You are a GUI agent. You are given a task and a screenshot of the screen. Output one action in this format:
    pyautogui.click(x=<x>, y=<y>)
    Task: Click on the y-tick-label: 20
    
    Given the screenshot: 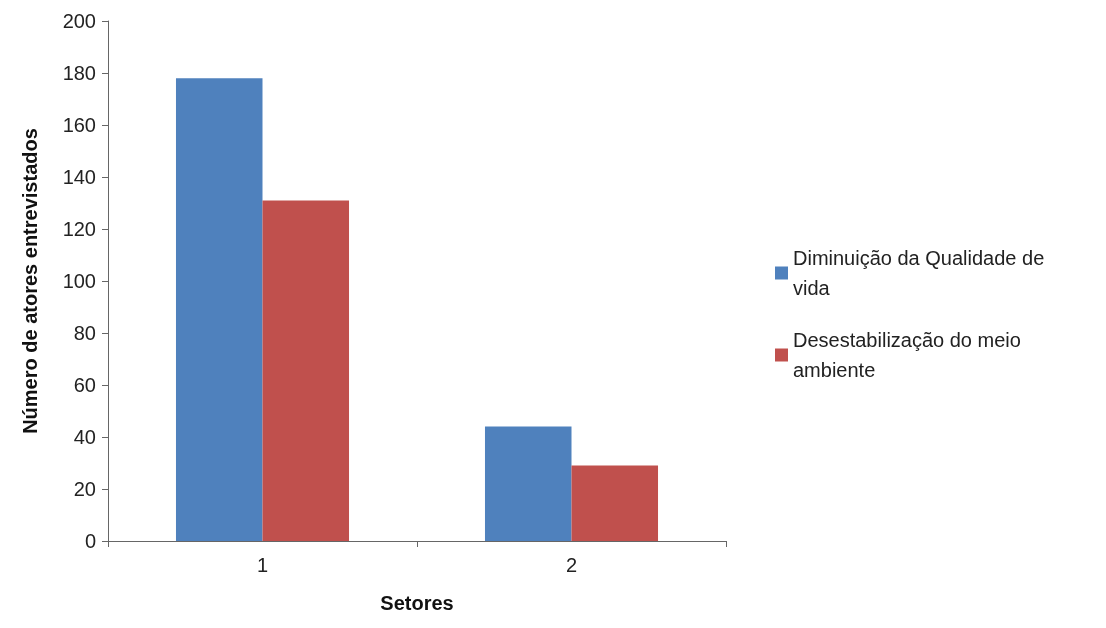 What is the action you would take?
    pyautogui.click(x=84, y=489)
    